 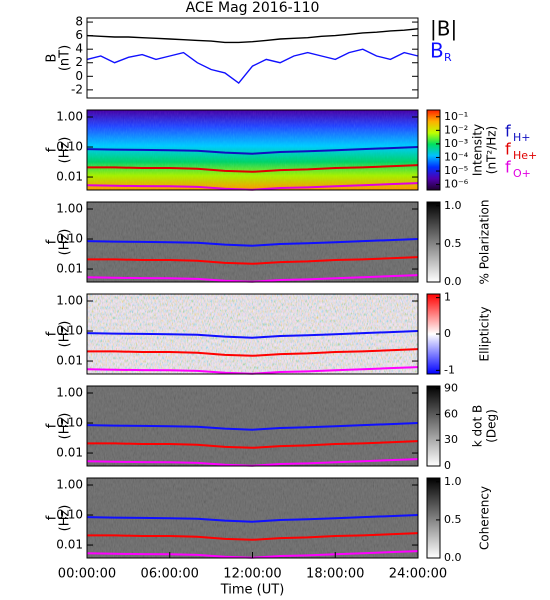 I want to click on legend-subscript: H+, so click(x=522, y=137).